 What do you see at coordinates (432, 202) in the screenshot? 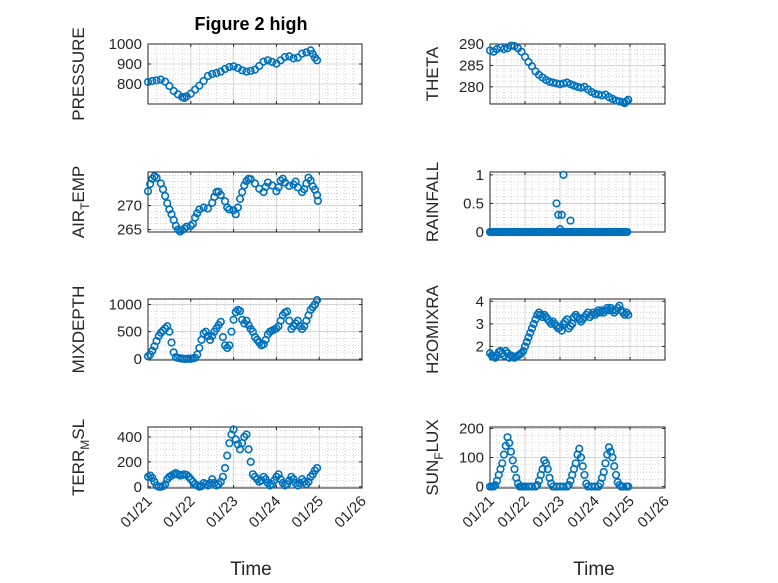
I see `y-axis-label: RAINFALL` at bounding box center [432, 202].